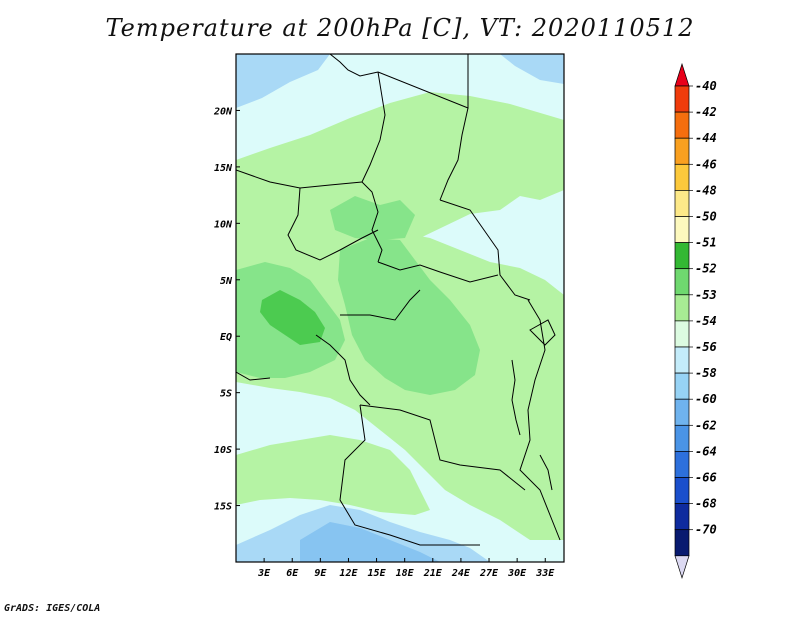  I want to click on x-tick-label: 24E, so click(461, 573).